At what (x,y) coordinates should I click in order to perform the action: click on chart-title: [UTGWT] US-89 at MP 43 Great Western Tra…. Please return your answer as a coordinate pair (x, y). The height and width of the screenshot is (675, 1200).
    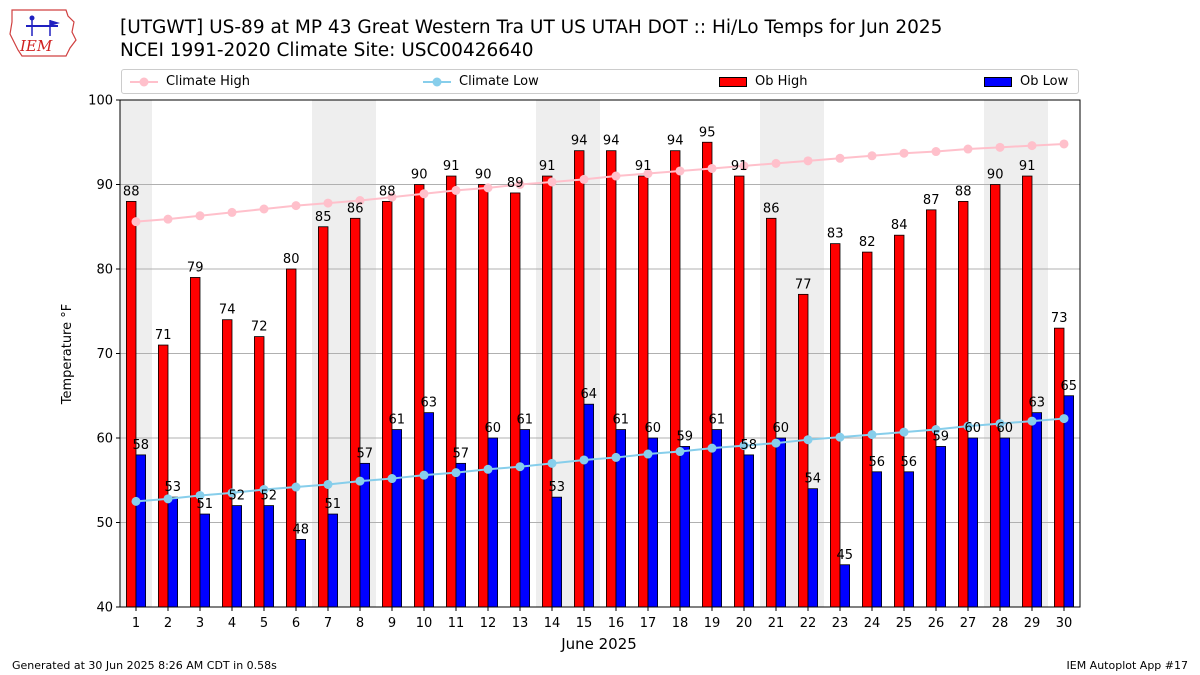
    Looking at the image, I should click on (531, 27).